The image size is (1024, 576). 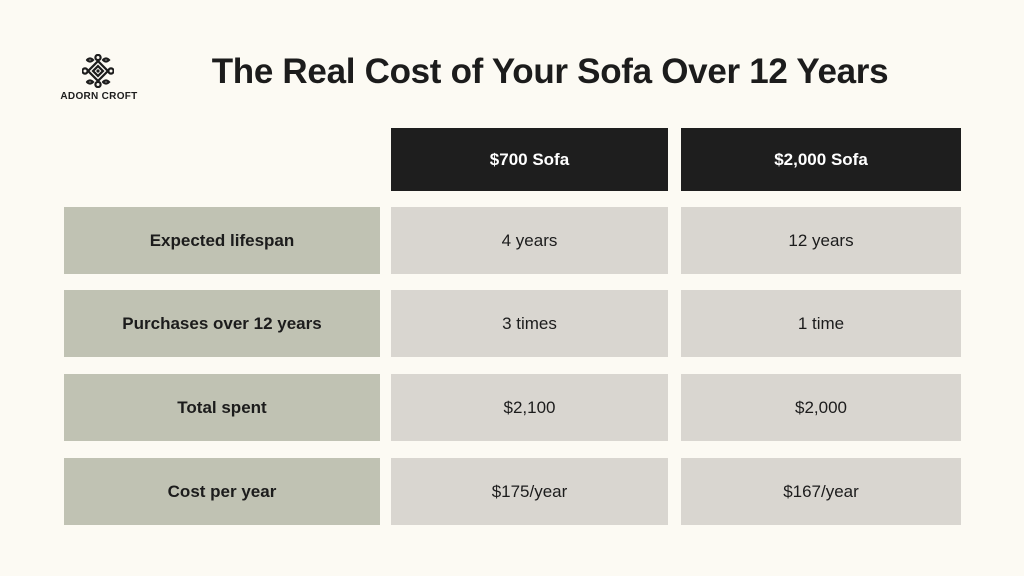 What do you see at coordinates (98, 71) in the screenshot?
I see `ornamental-knot-icon` at bounding box center [98, 71].